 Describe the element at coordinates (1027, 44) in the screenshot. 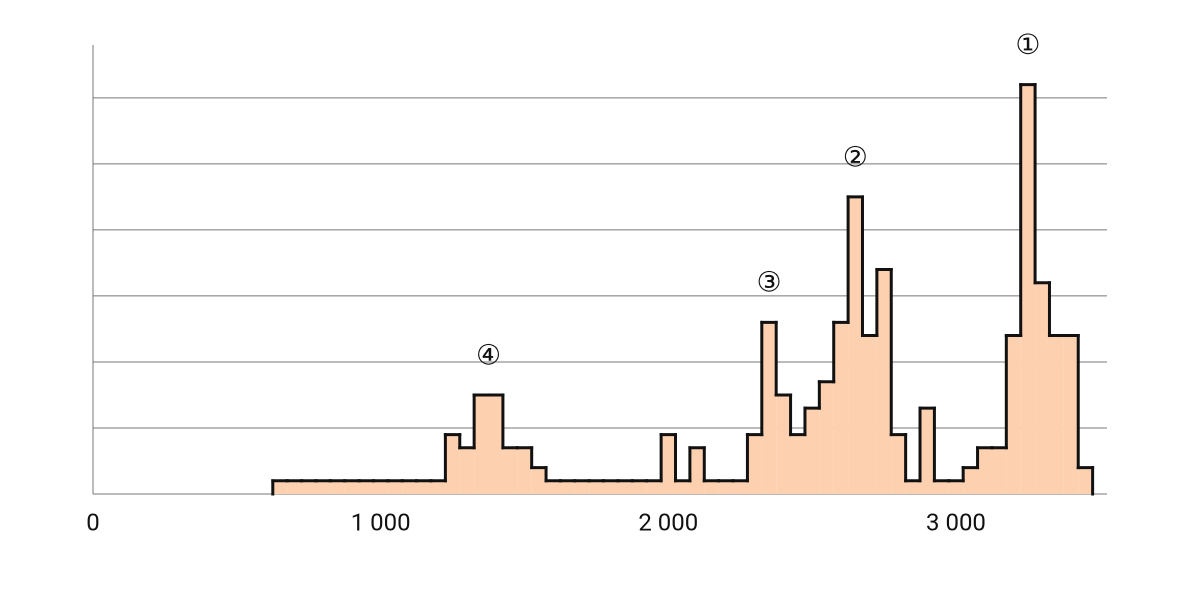

I see `annotation: ①` at that location.